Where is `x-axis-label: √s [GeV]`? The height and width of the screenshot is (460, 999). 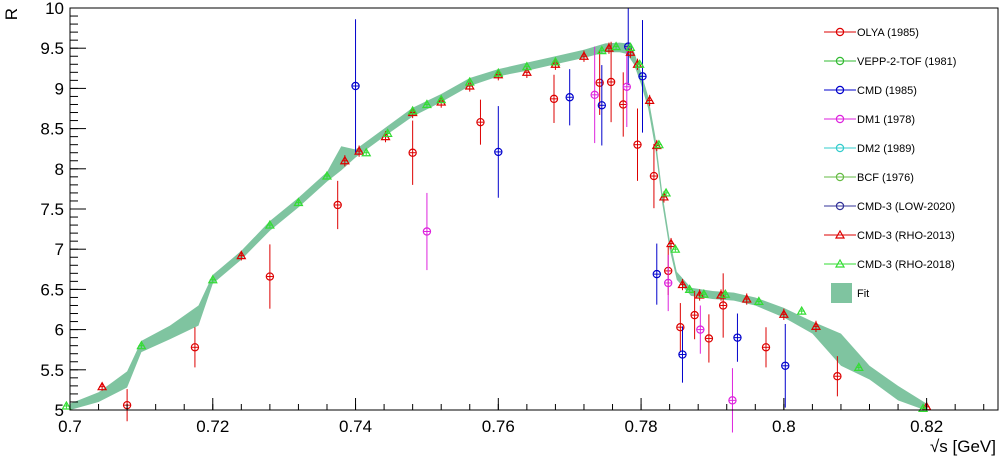 x-axis-label: √s [GeV] is located at coordinates (963, 446).